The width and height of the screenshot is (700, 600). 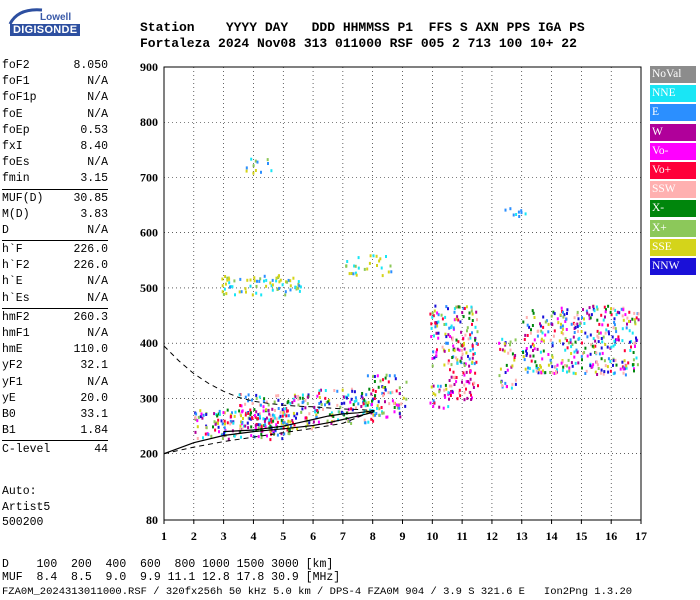 What do you see at coordinates (522, 536) in the screenshot?
I see `x-tick-label: 13` at bounding box center [522, 536].